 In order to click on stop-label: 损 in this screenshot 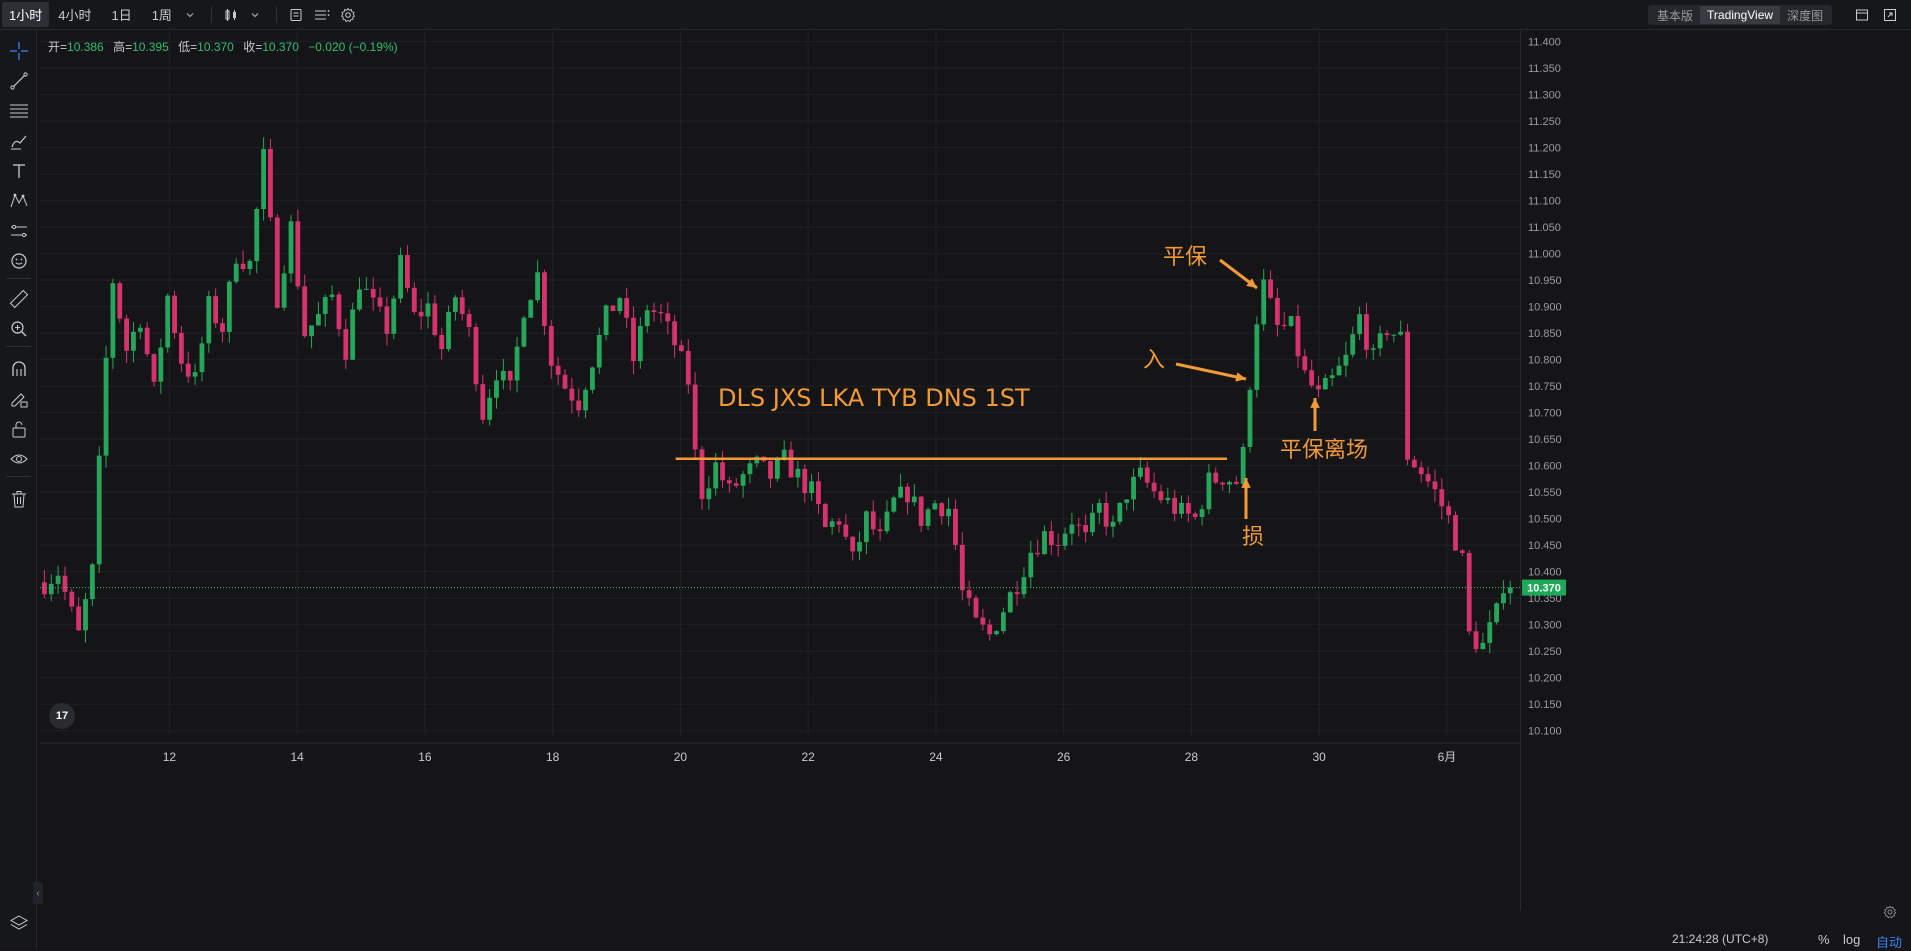, I will do `click(1253, 537)`.